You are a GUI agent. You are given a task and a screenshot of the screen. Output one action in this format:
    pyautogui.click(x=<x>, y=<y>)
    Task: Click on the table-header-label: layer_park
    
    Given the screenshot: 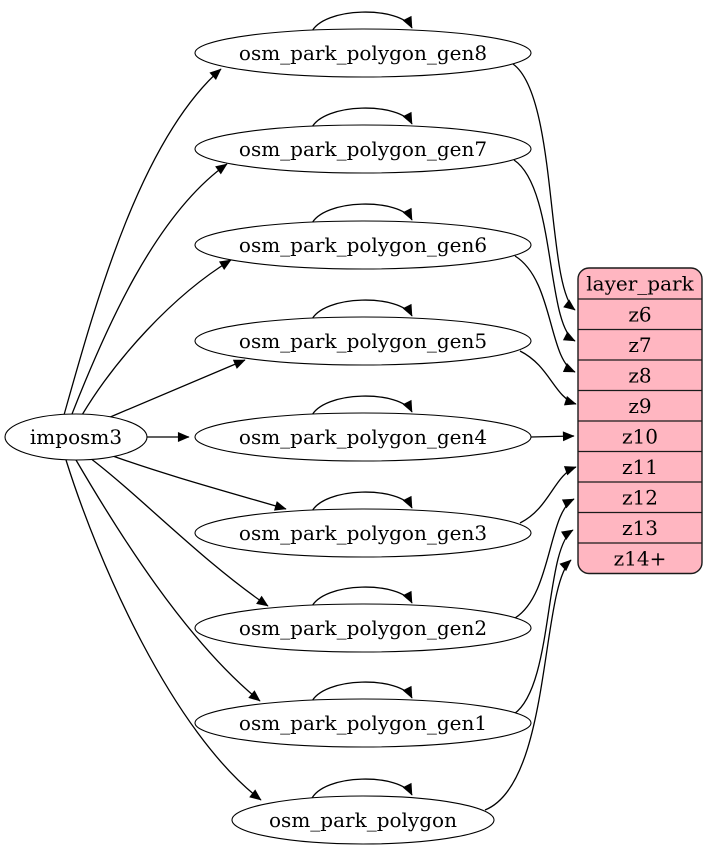 What is the action you would take?
    pyautogui.click(x=640, y=284)
    